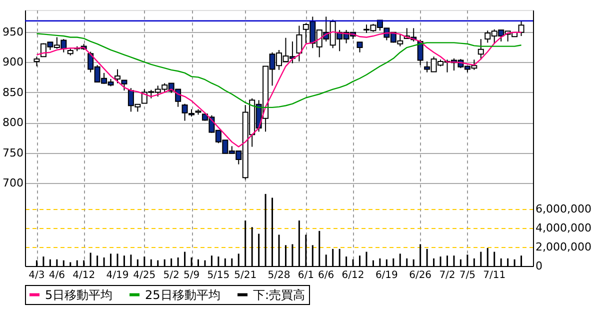 This screenshot has height=320, width=600. Describe the element at coordinates (564, 228) in the screenshot. I see `y2-tick-label: 4,000,000` at that location.